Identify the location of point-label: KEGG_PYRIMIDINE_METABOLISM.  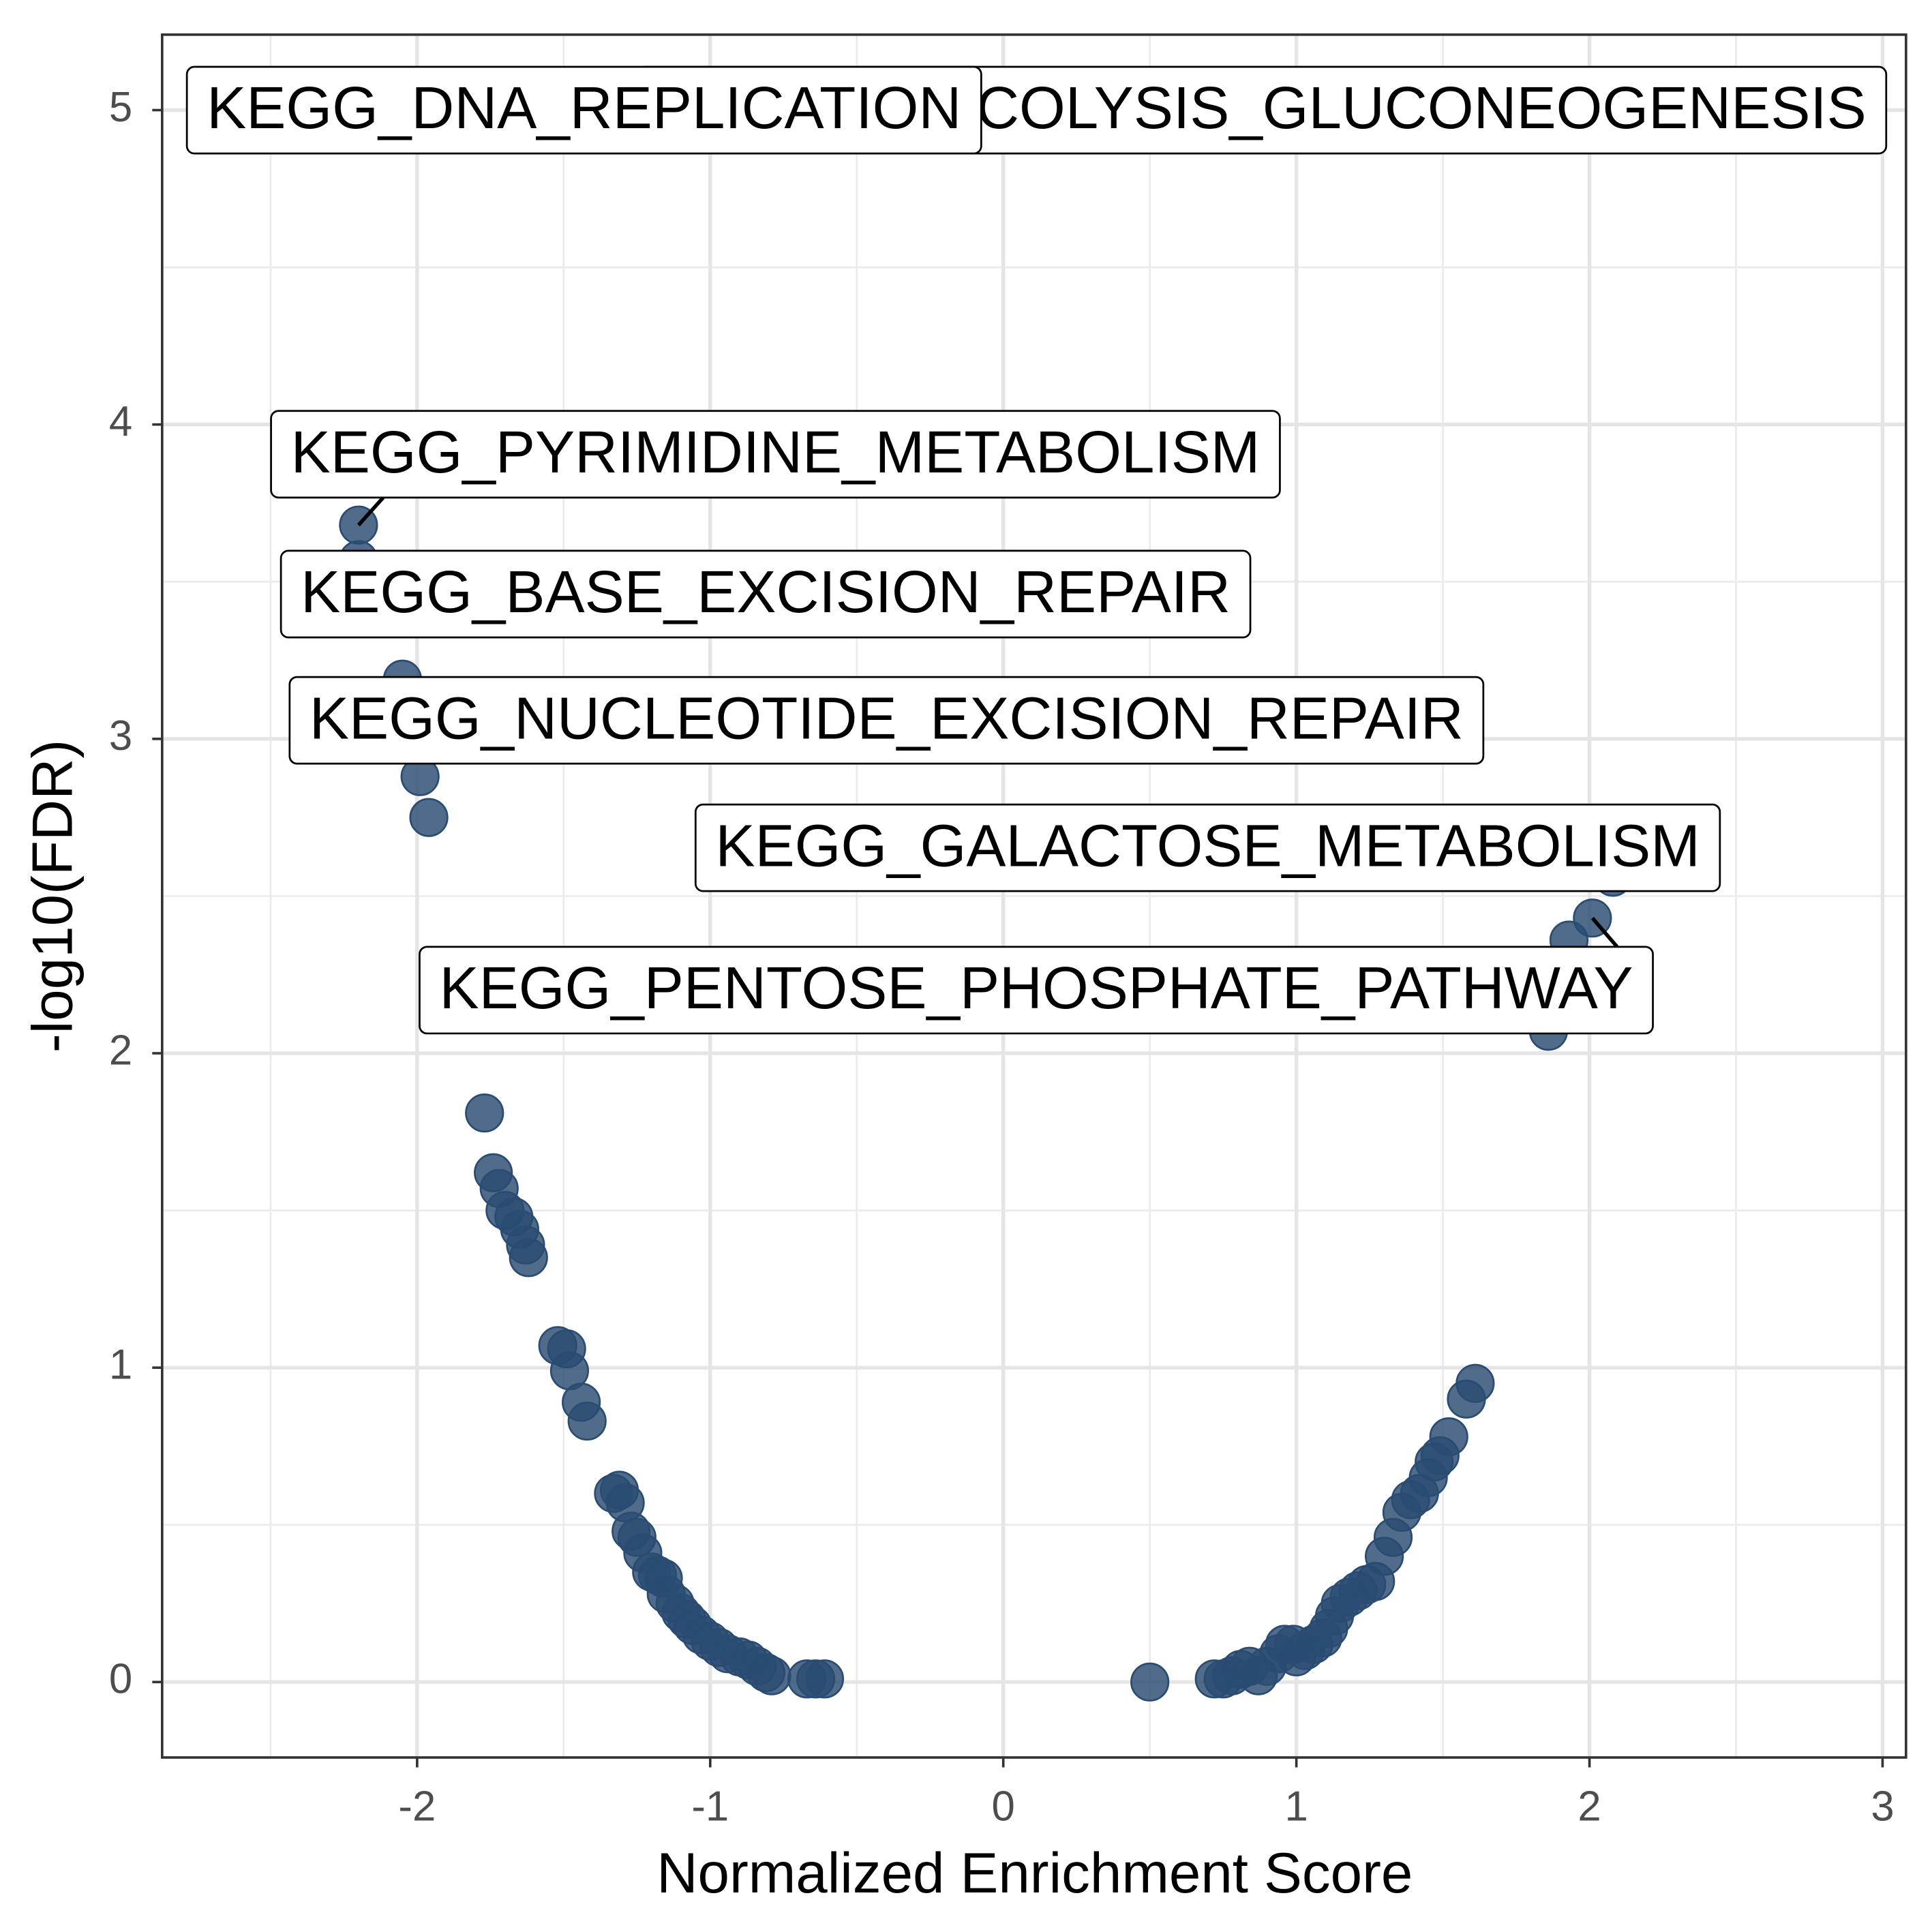
(775, 469).